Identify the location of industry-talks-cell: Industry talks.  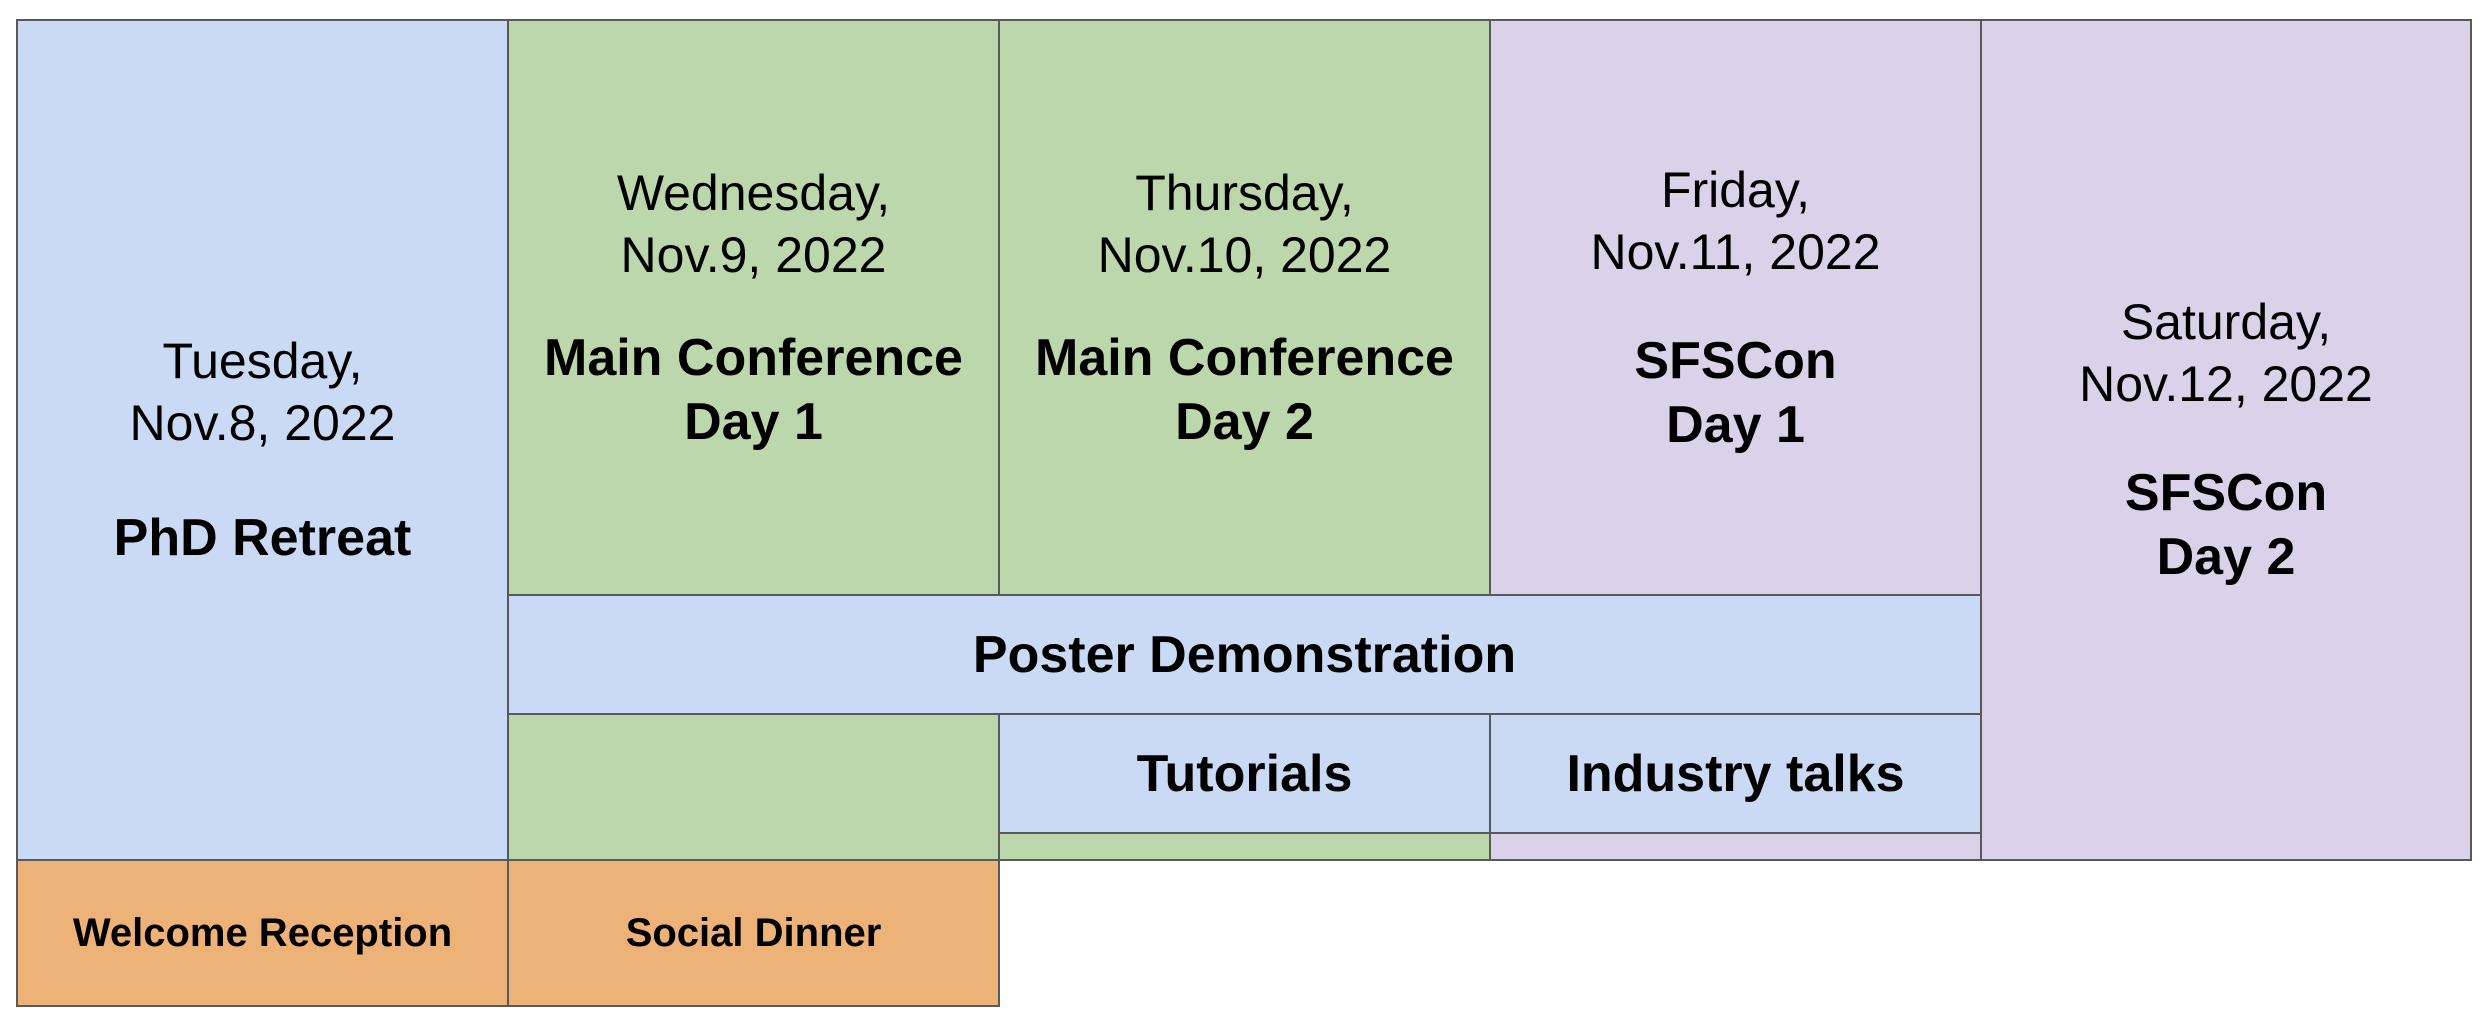
(1735, 773).